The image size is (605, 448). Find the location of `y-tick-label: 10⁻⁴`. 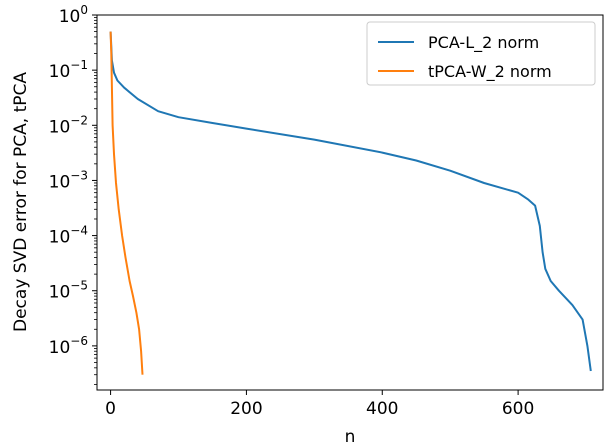

y-tick-label: 10⁻⁴ is located at coordinates (68, 236).